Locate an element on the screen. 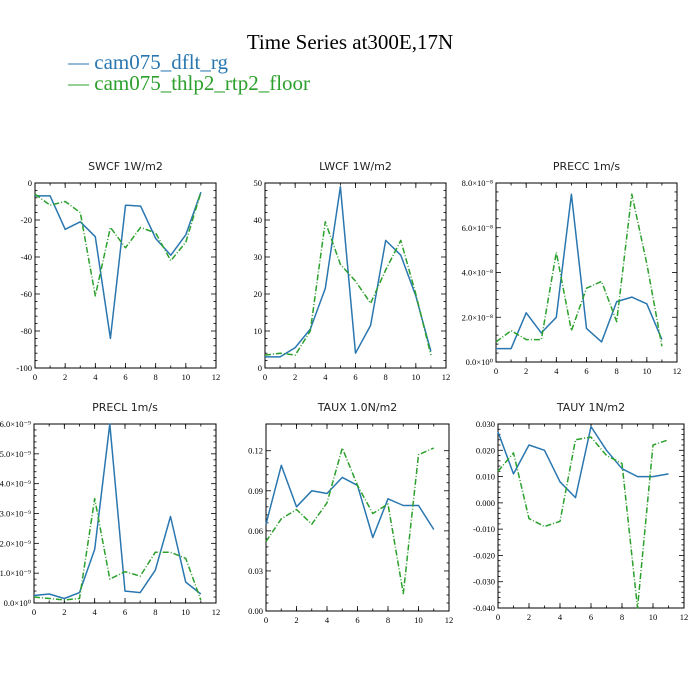  y-tick-label: 2.0×10⁻⁹ is located at coordinates (15, 543).